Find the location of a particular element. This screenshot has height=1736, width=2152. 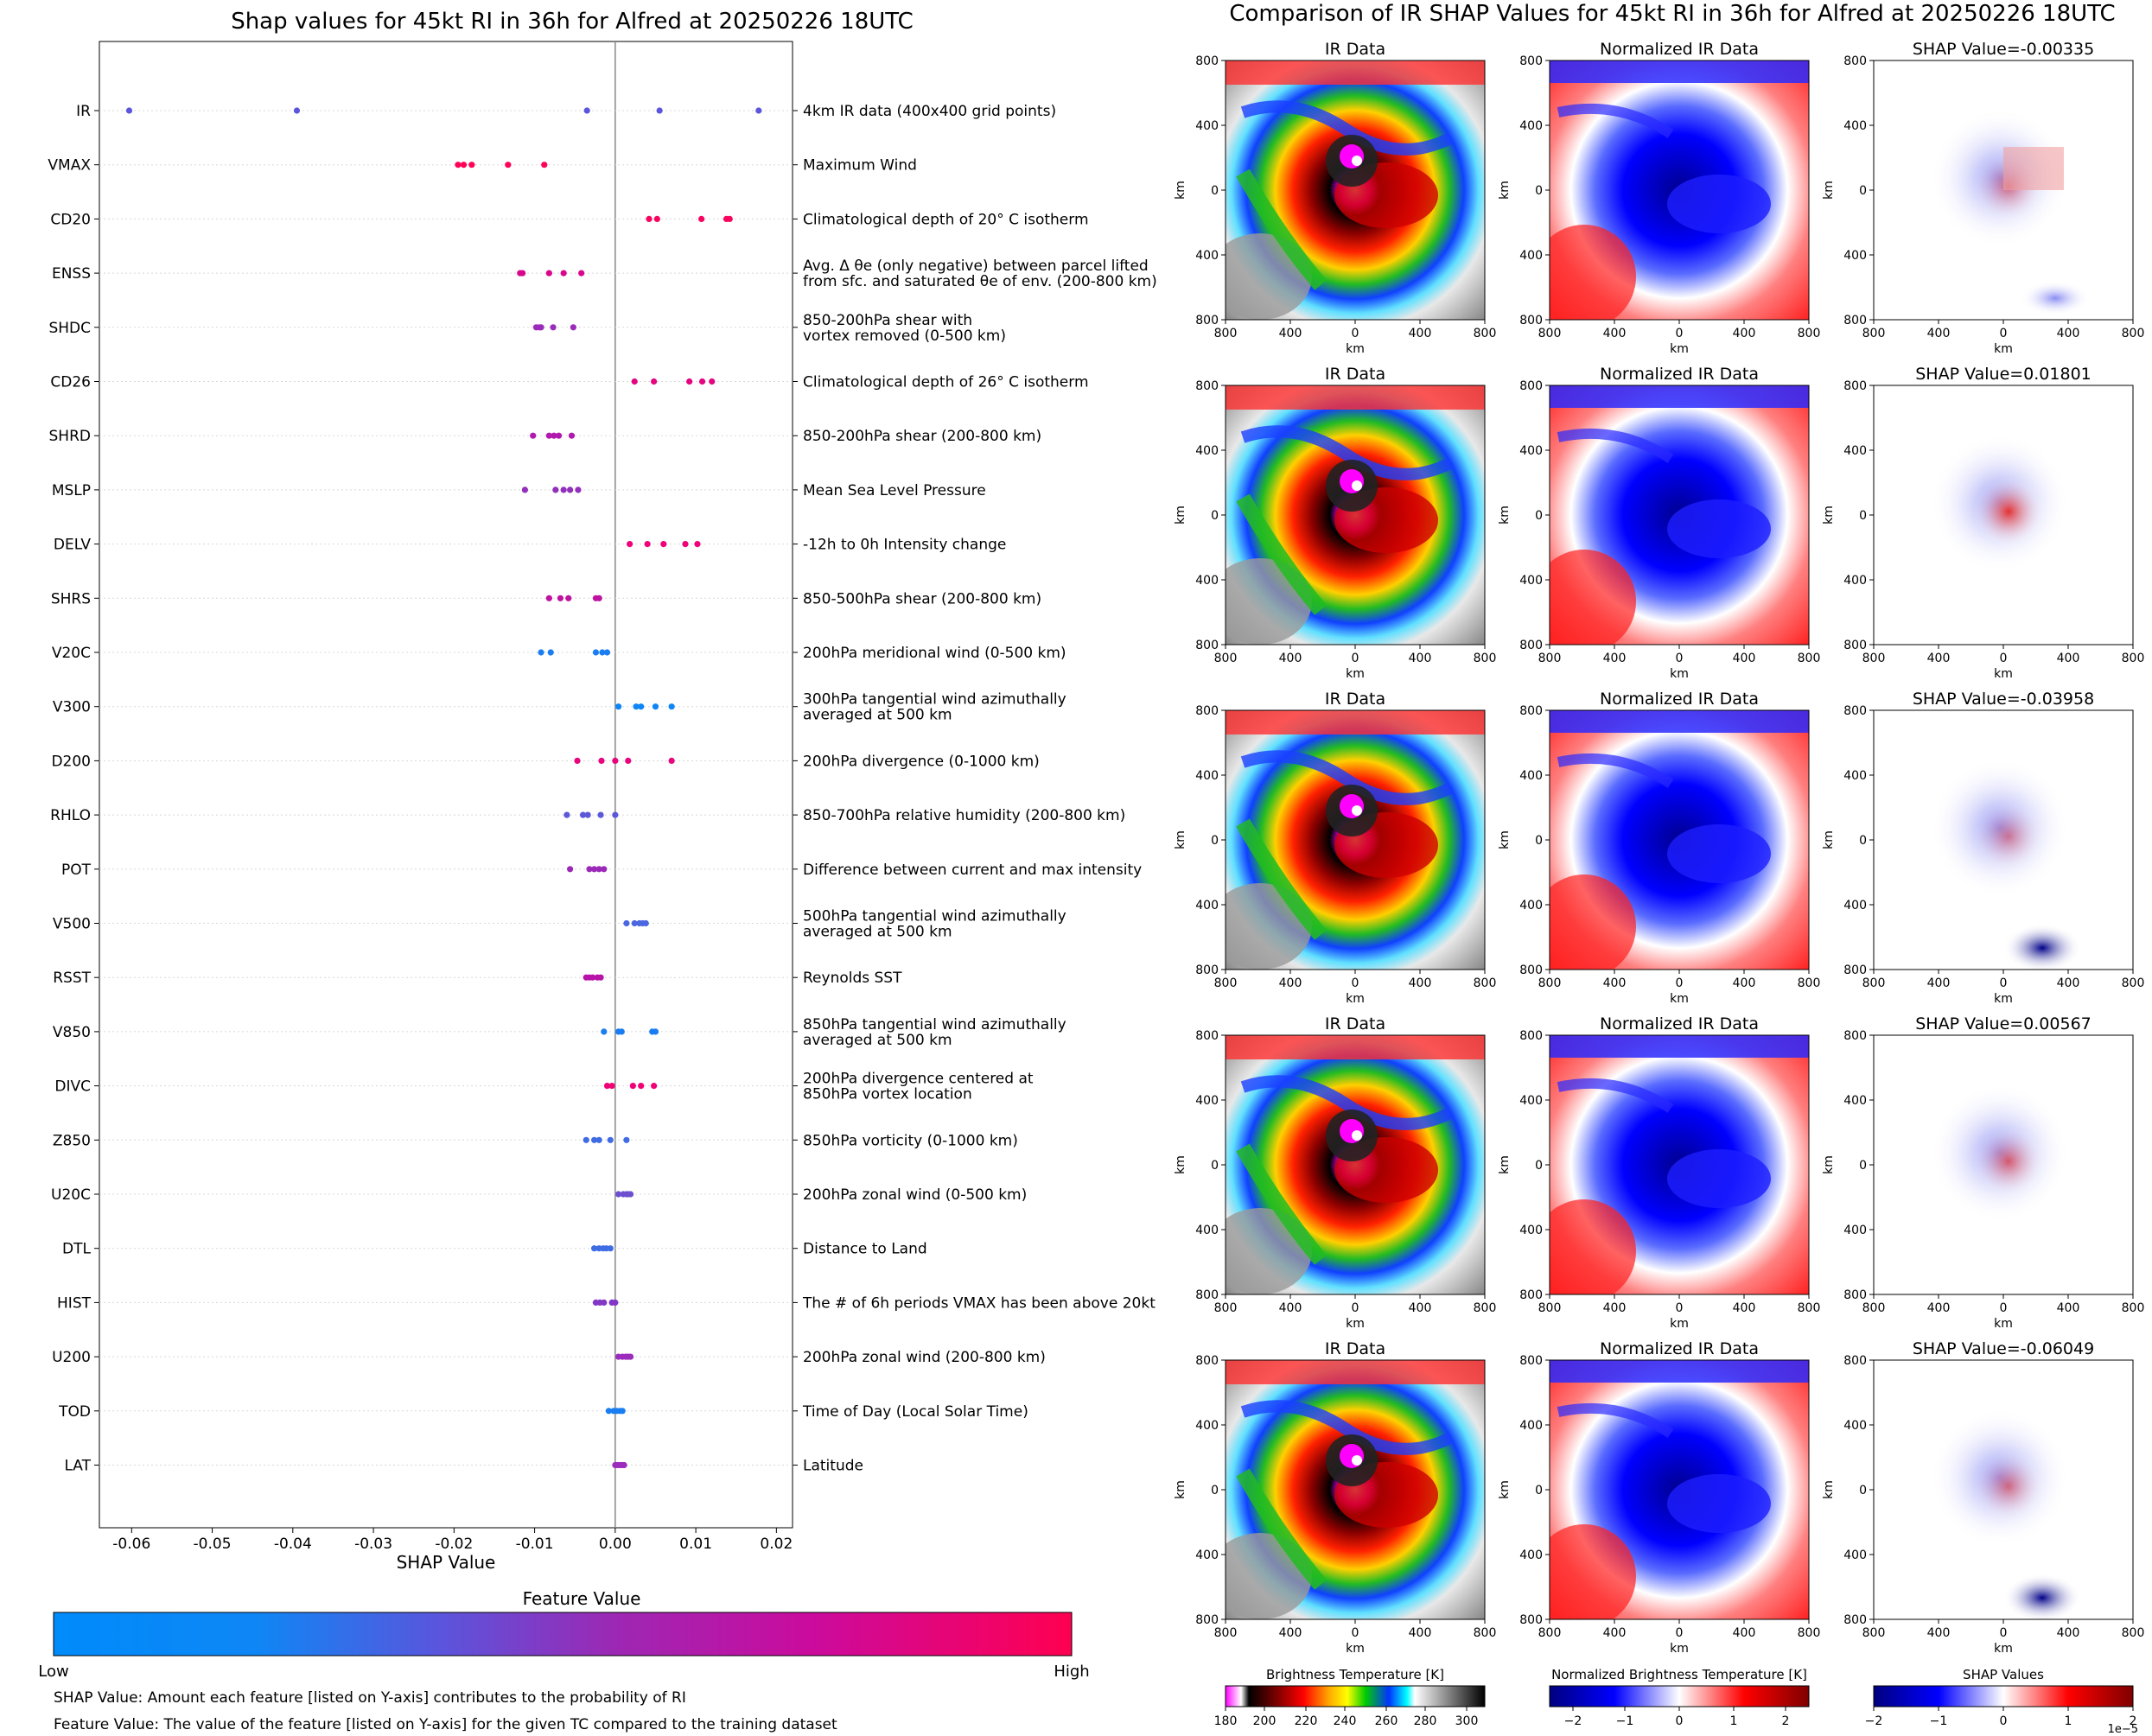

colorbar-tick-label: −2 is located at coordinates (1874, 1721).